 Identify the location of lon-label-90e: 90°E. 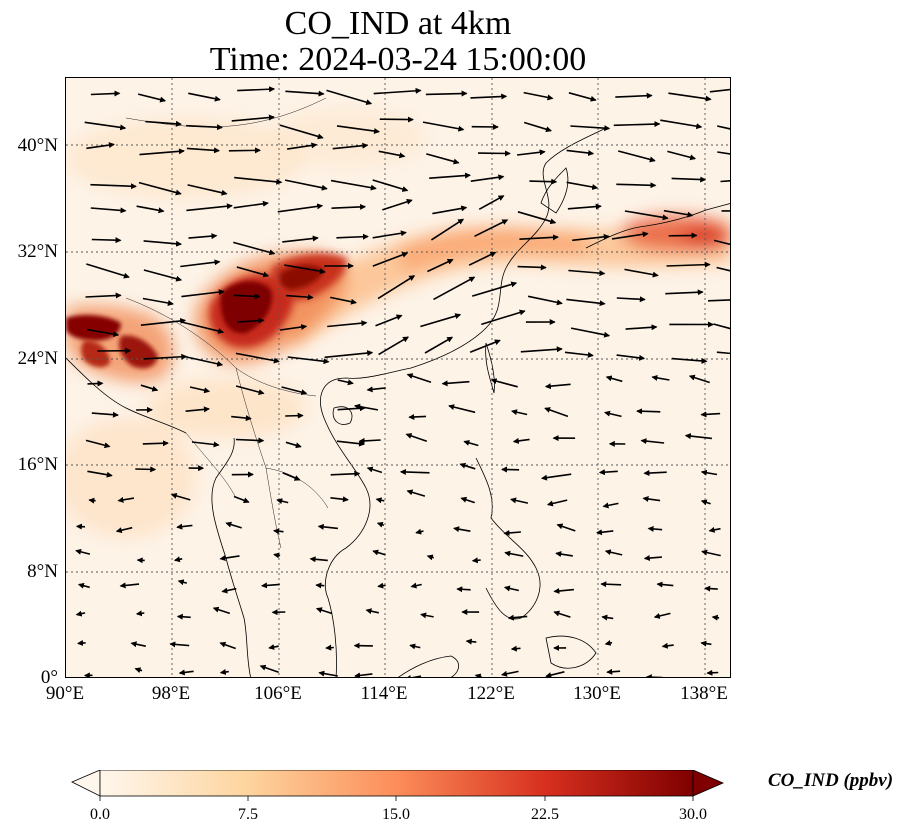
(65, 693).